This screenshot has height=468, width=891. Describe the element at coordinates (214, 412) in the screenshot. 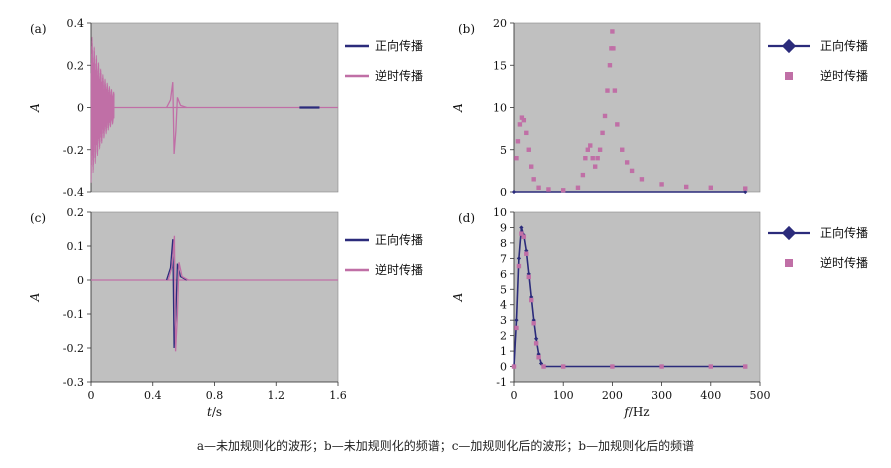

I see `x-axis-label-c: t/s` at that location.